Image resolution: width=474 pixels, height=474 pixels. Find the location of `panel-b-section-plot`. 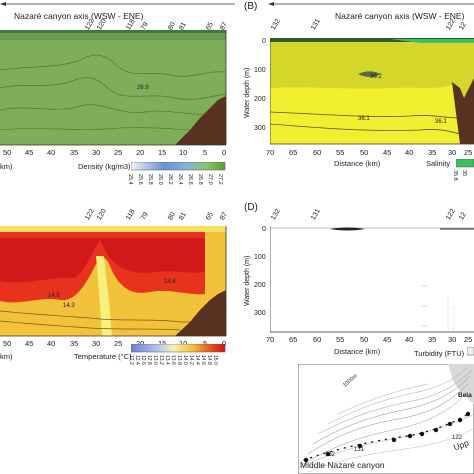

panel-b-section-plot is located at coordinates (372, 91).